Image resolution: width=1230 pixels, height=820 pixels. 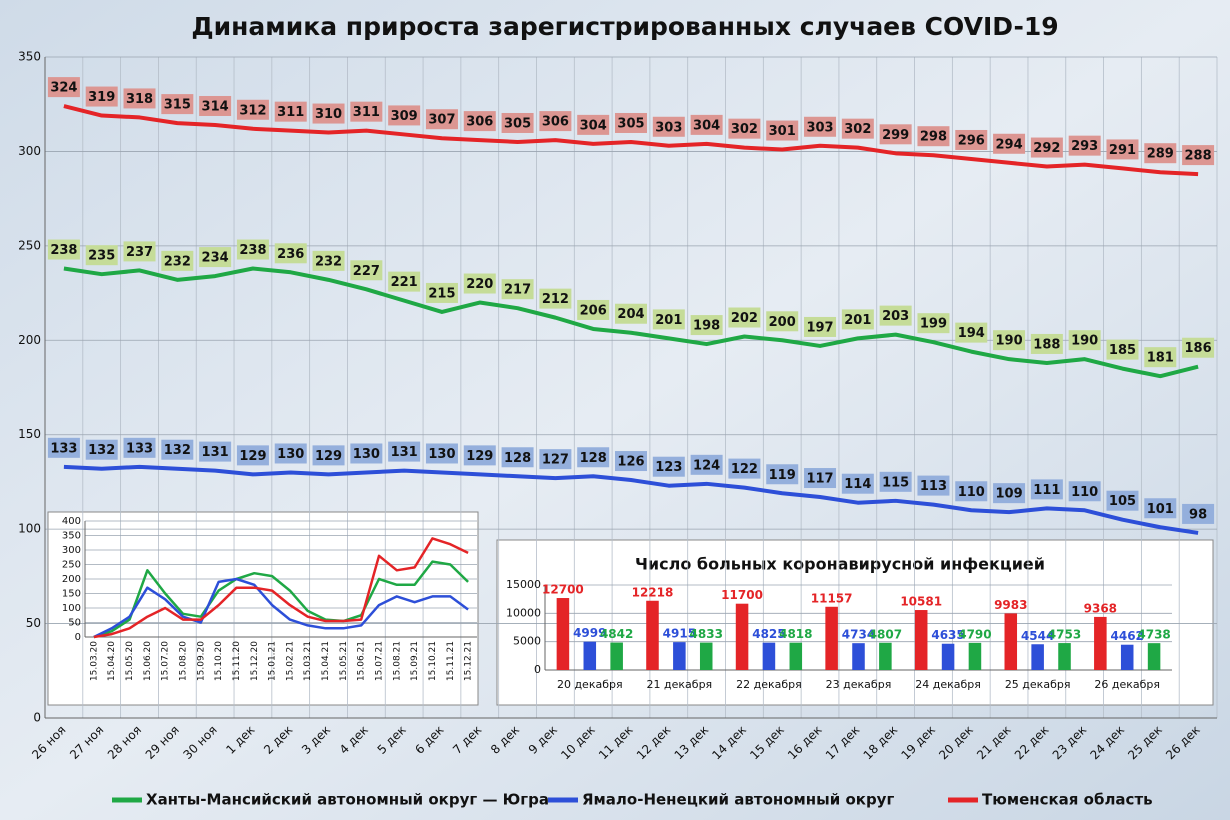 What do you see at coordinates (71, 608) in the screenshot?
I see `y-tick-label: 100` at bounding box center [71, 608].